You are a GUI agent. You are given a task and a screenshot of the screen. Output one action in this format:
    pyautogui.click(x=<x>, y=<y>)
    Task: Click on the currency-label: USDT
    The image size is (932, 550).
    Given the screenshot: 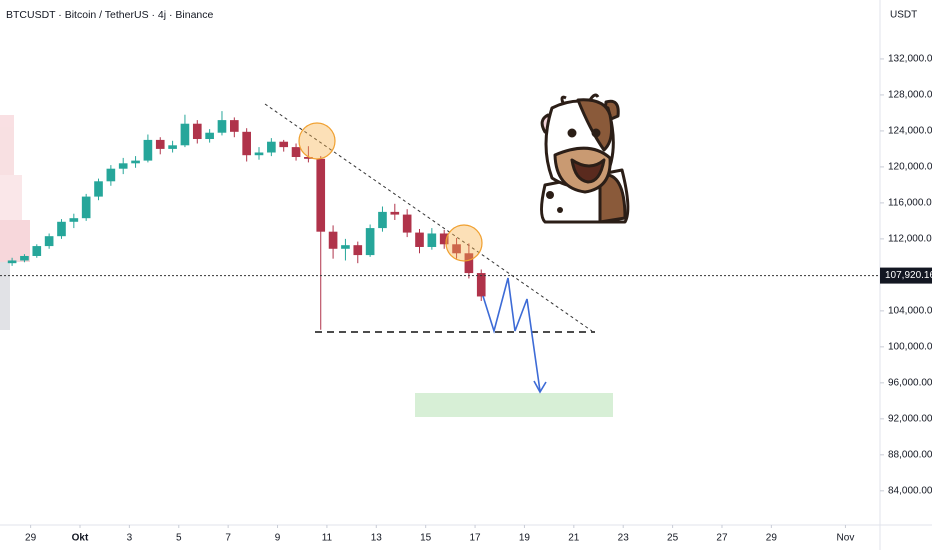 What is the action you would take?
    pyautogui.click(x=903, y=15)
    